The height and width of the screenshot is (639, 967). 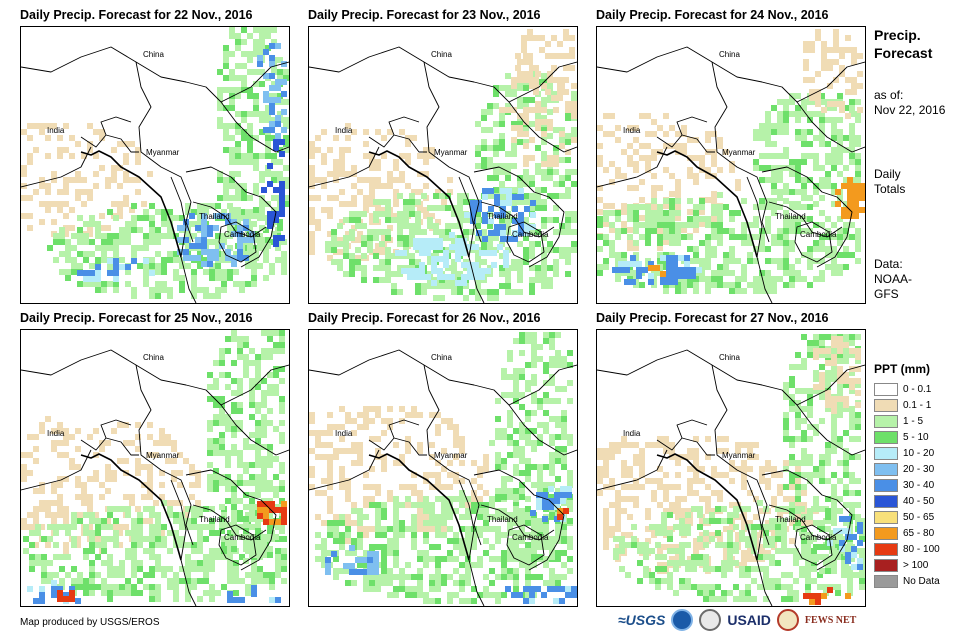 What do you see at coordinates (918, 453) in the screenshot?
I see `legend-label: 10 - 20` at bounding box center [918, 453].